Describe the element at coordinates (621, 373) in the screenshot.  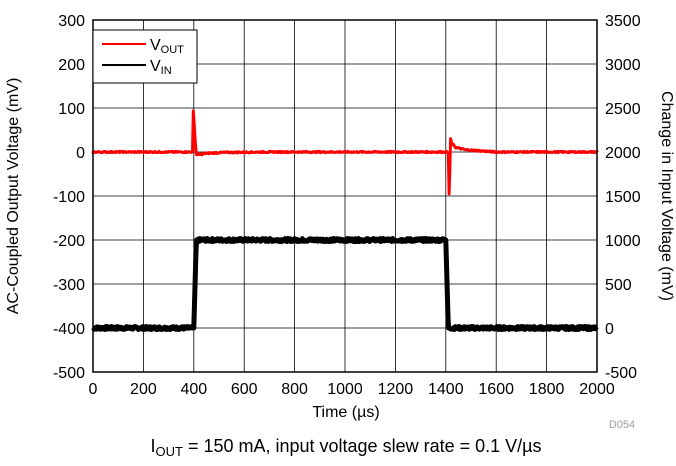
I see `y-right-tick-label: -500` at that location.